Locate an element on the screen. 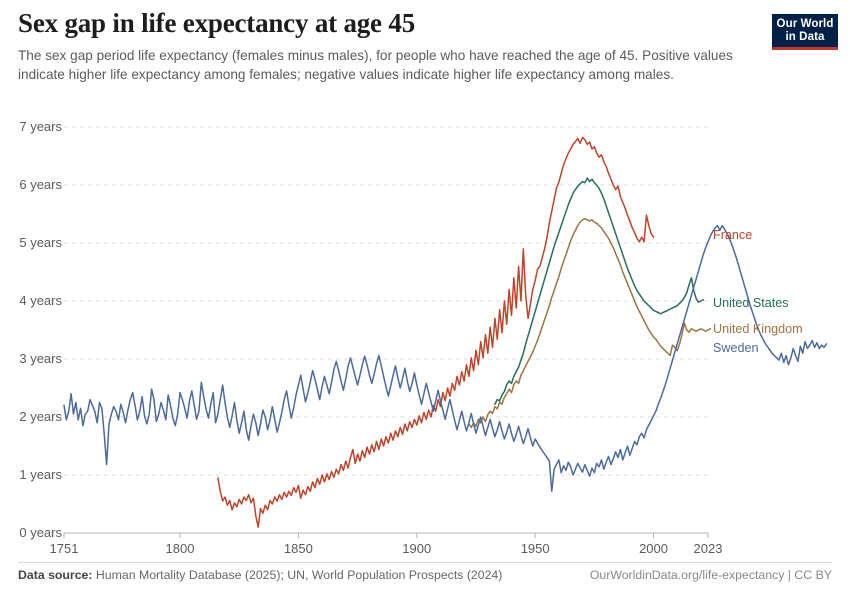 This screenshot has height=600, width=850. x-axis-tick-label: 1800 is located at coordinates (180, 548).